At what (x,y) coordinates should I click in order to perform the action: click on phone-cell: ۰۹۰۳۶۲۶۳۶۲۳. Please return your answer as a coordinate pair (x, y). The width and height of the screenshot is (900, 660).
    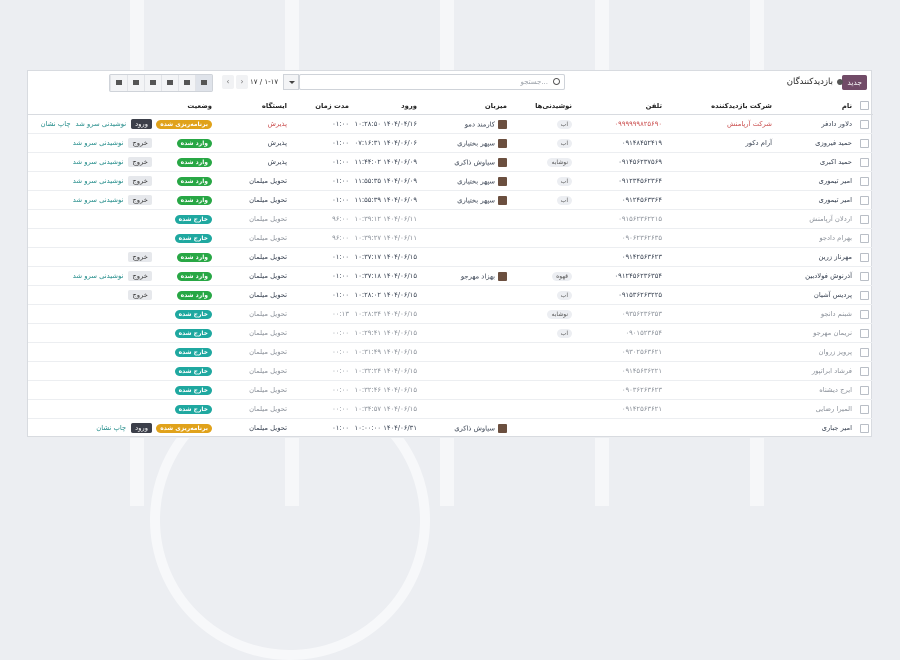
    Looking at the image, I should click on (621, 390).